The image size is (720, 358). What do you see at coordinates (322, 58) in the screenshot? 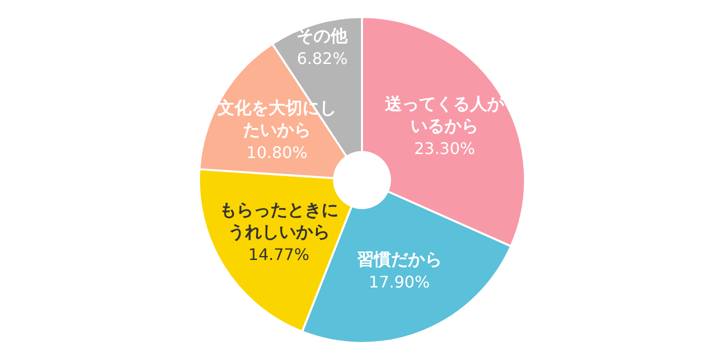
I see `data-label: 6.82%` at bounding box center [322, 58].